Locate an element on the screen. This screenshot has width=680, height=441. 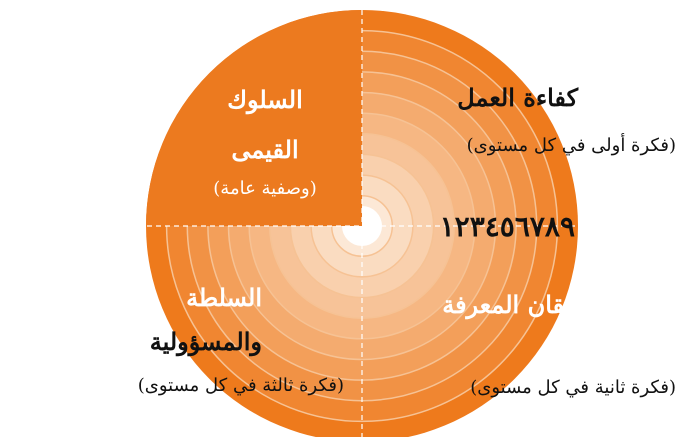
bottom-left-title-line1: السلطة is located at coordinates (224, 297).